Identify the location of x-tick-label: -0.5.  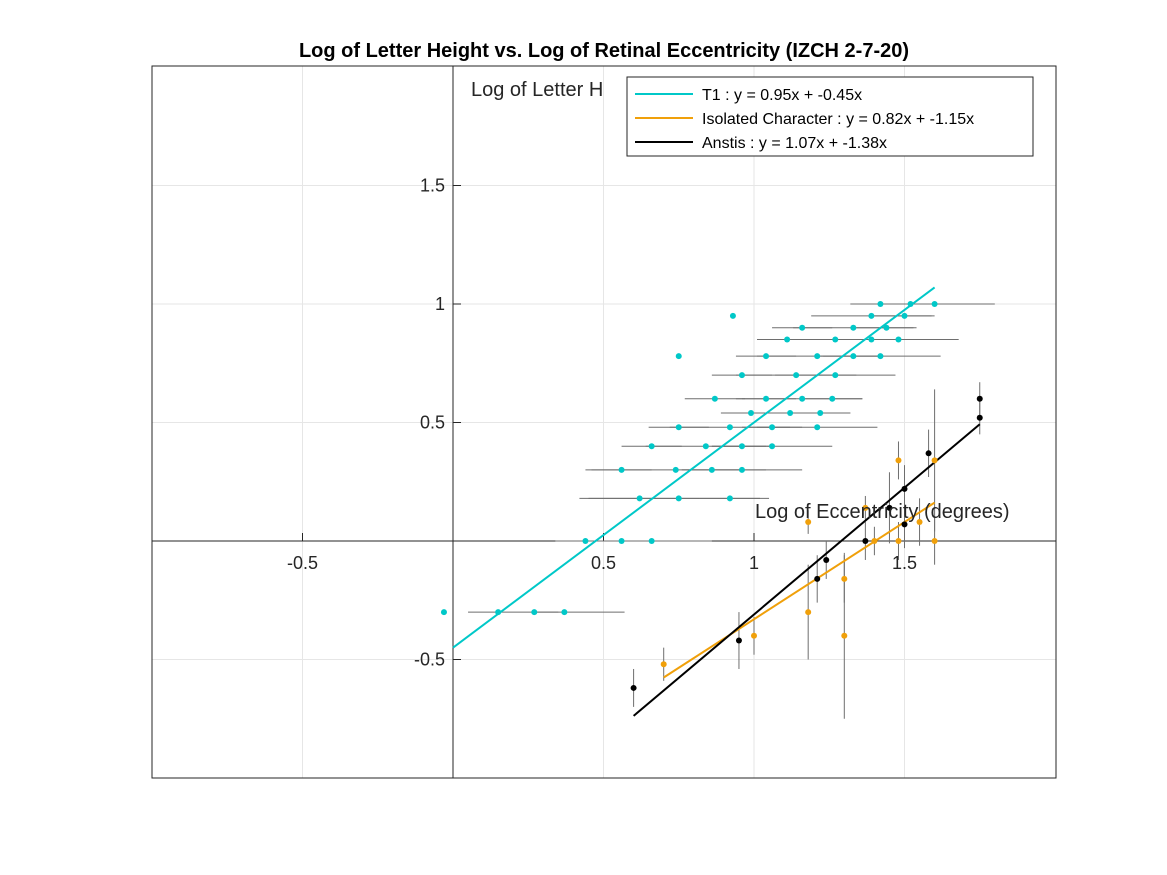
(302, 563).